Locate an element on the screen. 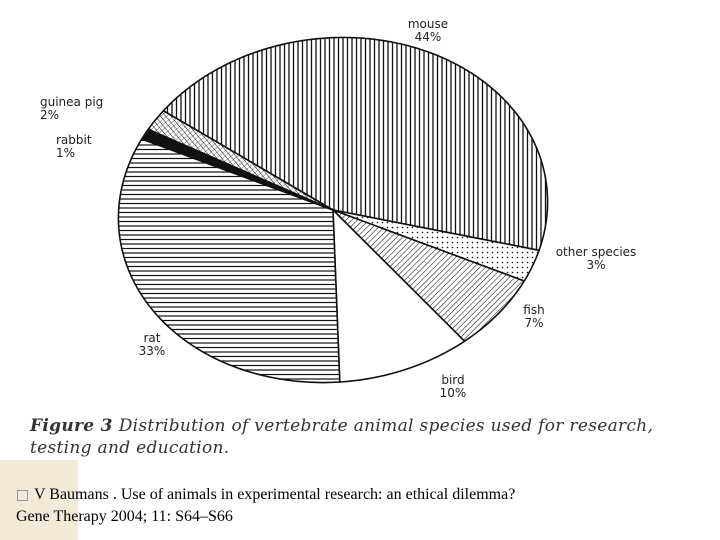 The width and height of the screenshot is (720, 540). slice-value-other-species: 3% is located at coordinates (595, 265).